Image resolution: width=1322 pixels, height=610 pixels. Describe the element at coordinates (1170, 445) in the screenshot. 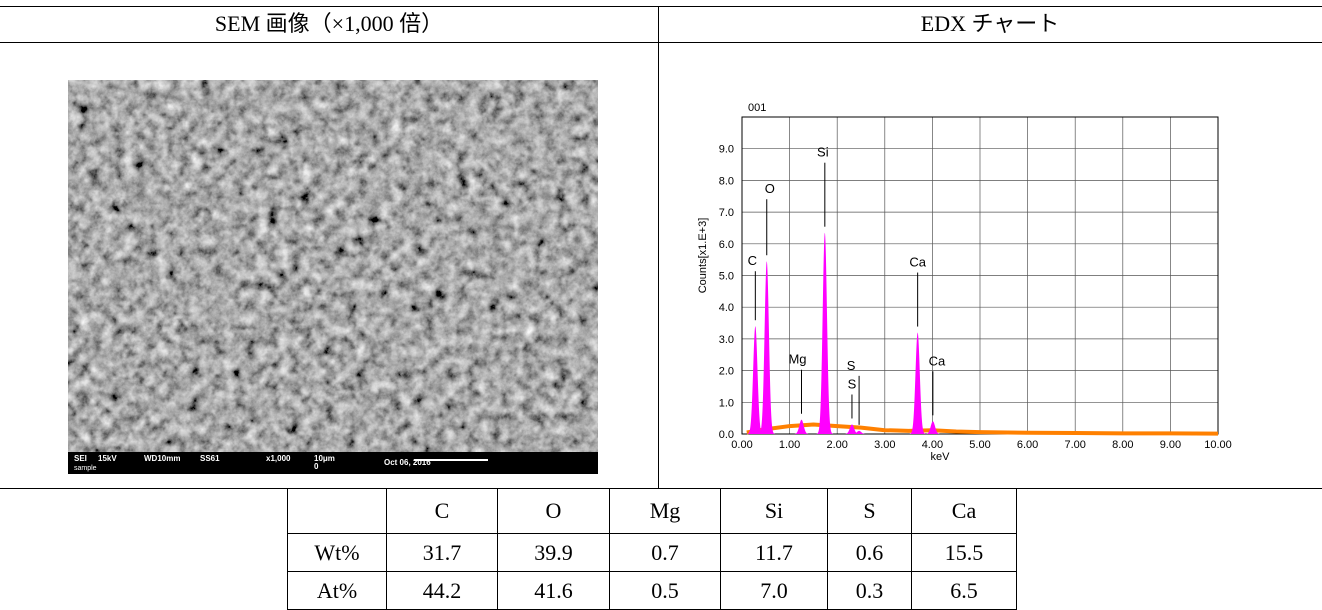

I see `x-tick-label: 9.00` at that location.